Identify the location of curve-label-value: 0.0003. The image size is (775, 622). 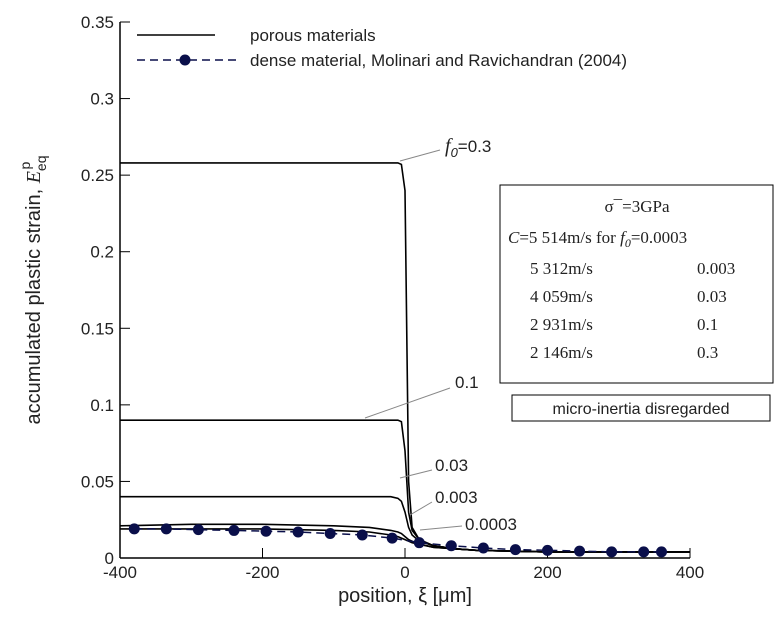
(491, 524).